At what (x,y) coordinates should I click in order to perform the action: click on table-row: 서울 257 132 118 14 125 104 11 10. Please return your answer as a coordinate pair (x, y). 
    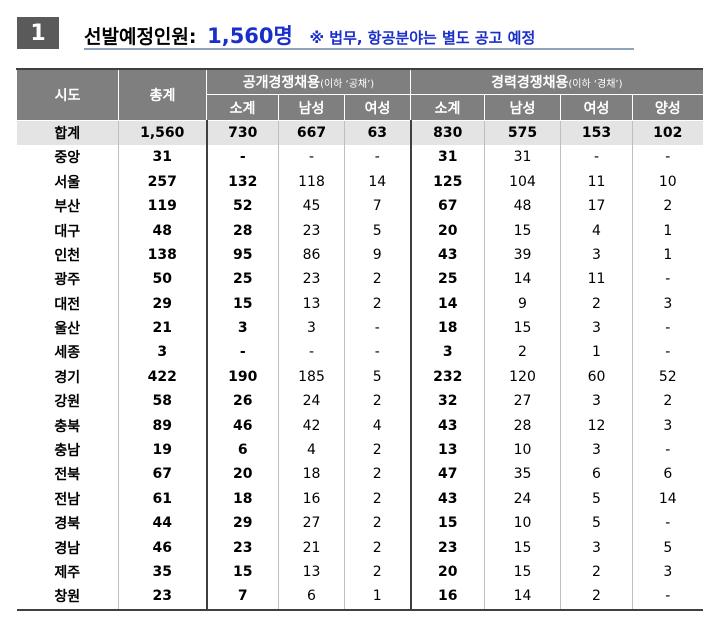
    Looking at the image, I should click on (359, 181).